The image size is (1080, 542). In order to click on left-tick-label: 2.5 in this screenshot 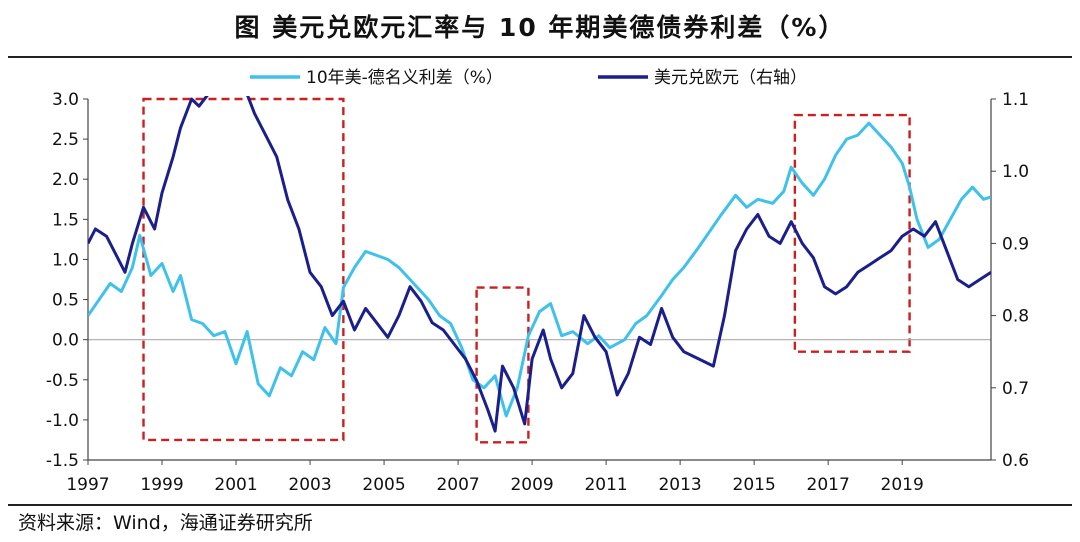, I will do `click(65, 140)`.